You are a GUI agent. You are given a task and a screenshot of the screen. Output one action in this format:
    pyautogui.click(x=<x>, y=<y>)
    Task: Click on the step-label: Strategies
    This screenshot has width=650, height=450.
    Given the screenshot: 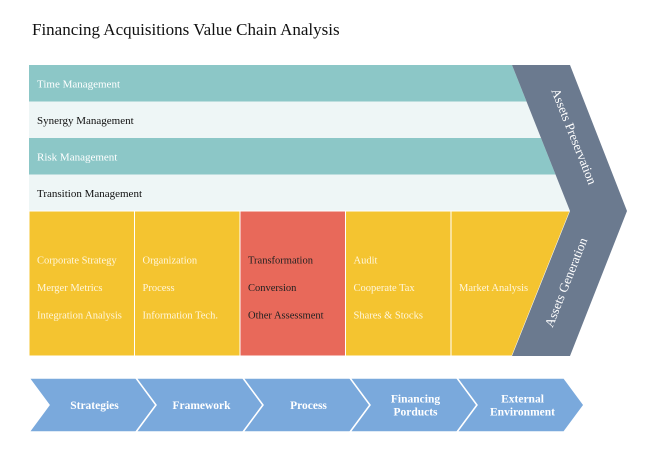 What is the action you would take?
    pyautogui.click(x=94, y=406)
    